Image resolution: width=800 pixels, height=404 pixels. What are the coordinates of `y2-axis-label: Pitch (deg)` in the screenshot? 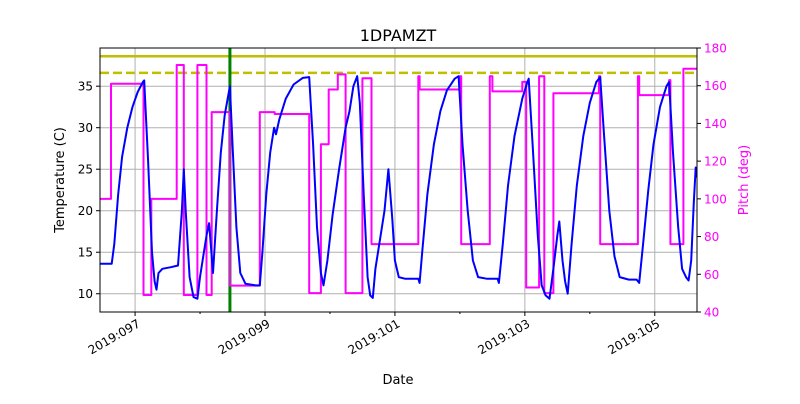 It's located at (744, 180).